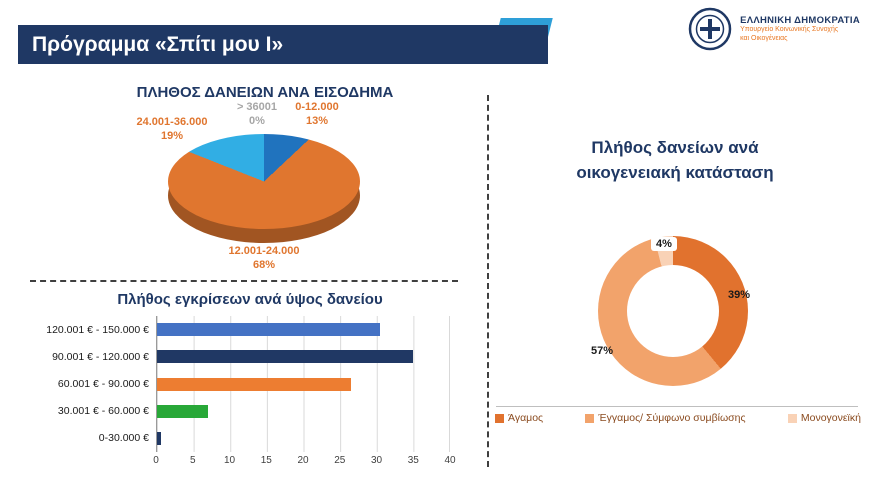  I want to click on donut-title-line1: Πλήθος δανείων ανά, so click(675, 147).